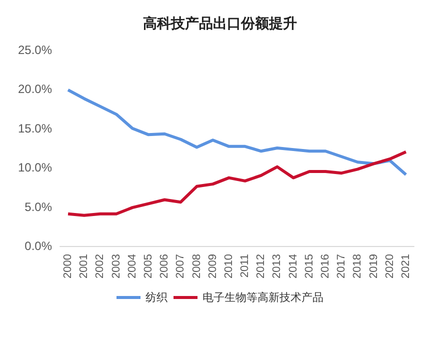  I want to click on x-tick-label: 2017, so click(342, 266).